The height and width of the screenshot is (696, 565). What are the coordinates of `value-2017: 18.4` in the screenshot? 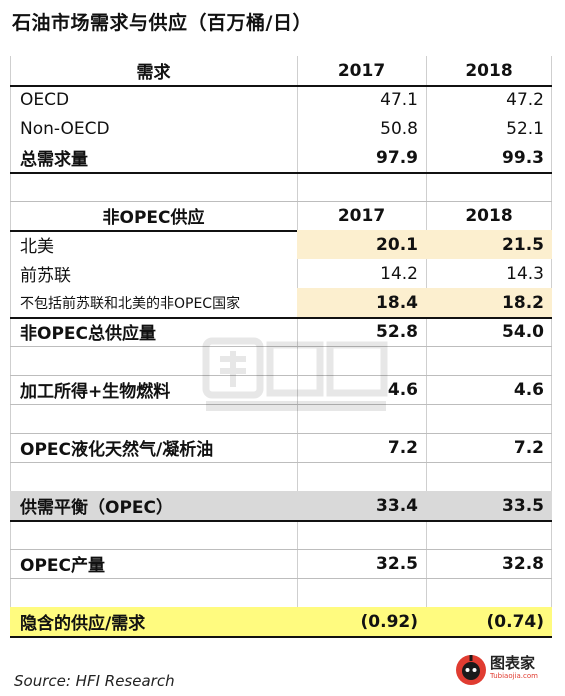 It's located at (361, 302).